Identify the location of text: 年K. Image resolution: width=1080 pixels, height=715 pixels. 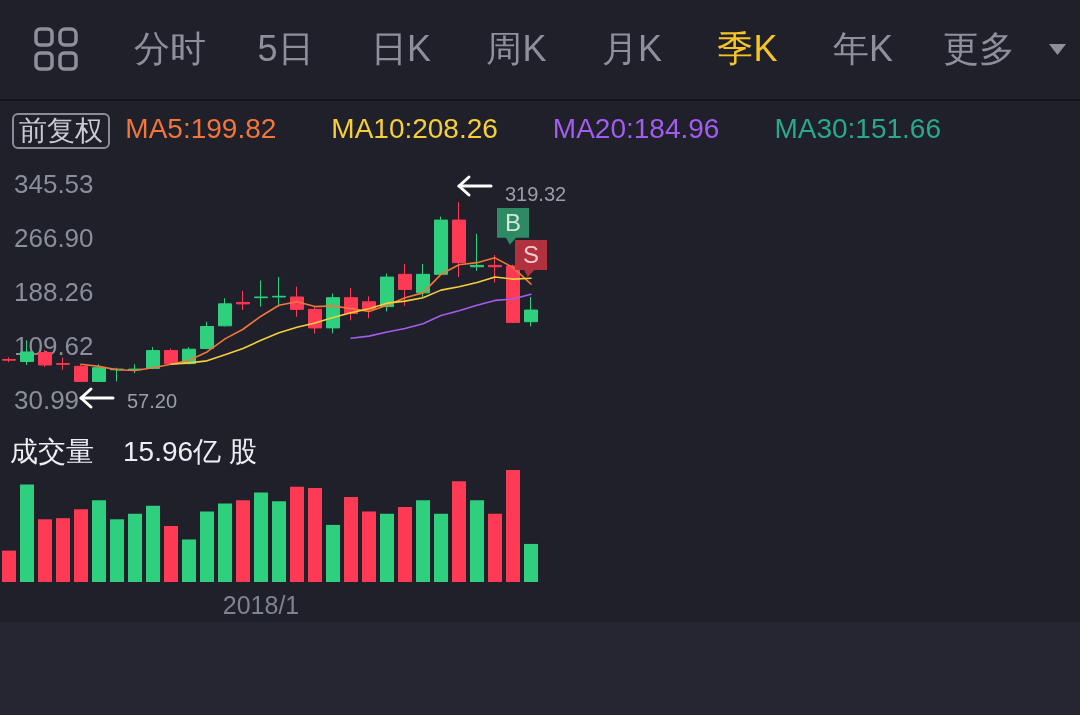
(863, 49).